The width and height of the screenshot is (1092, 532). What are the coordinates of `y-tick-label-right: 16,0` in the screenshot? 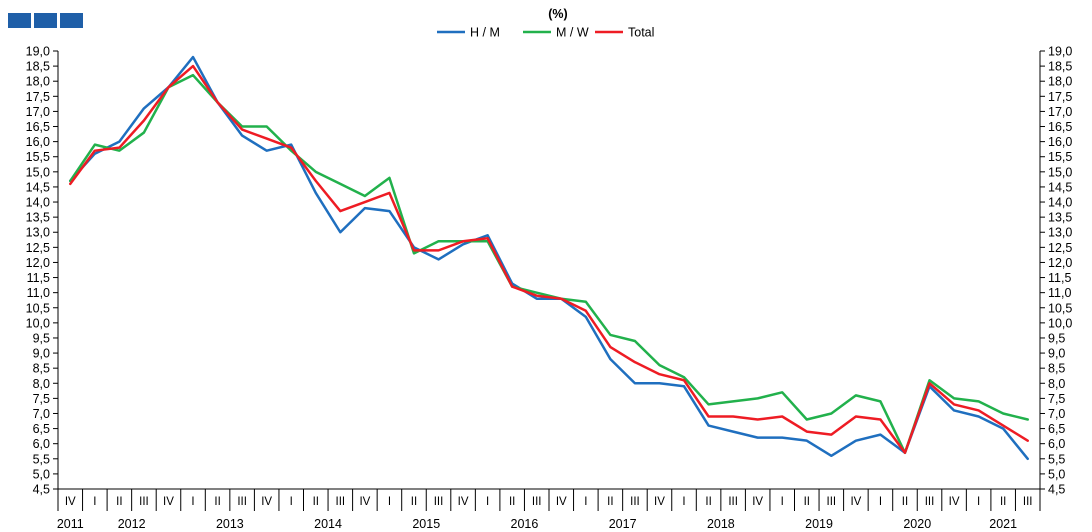 It's located at (1060, 142).